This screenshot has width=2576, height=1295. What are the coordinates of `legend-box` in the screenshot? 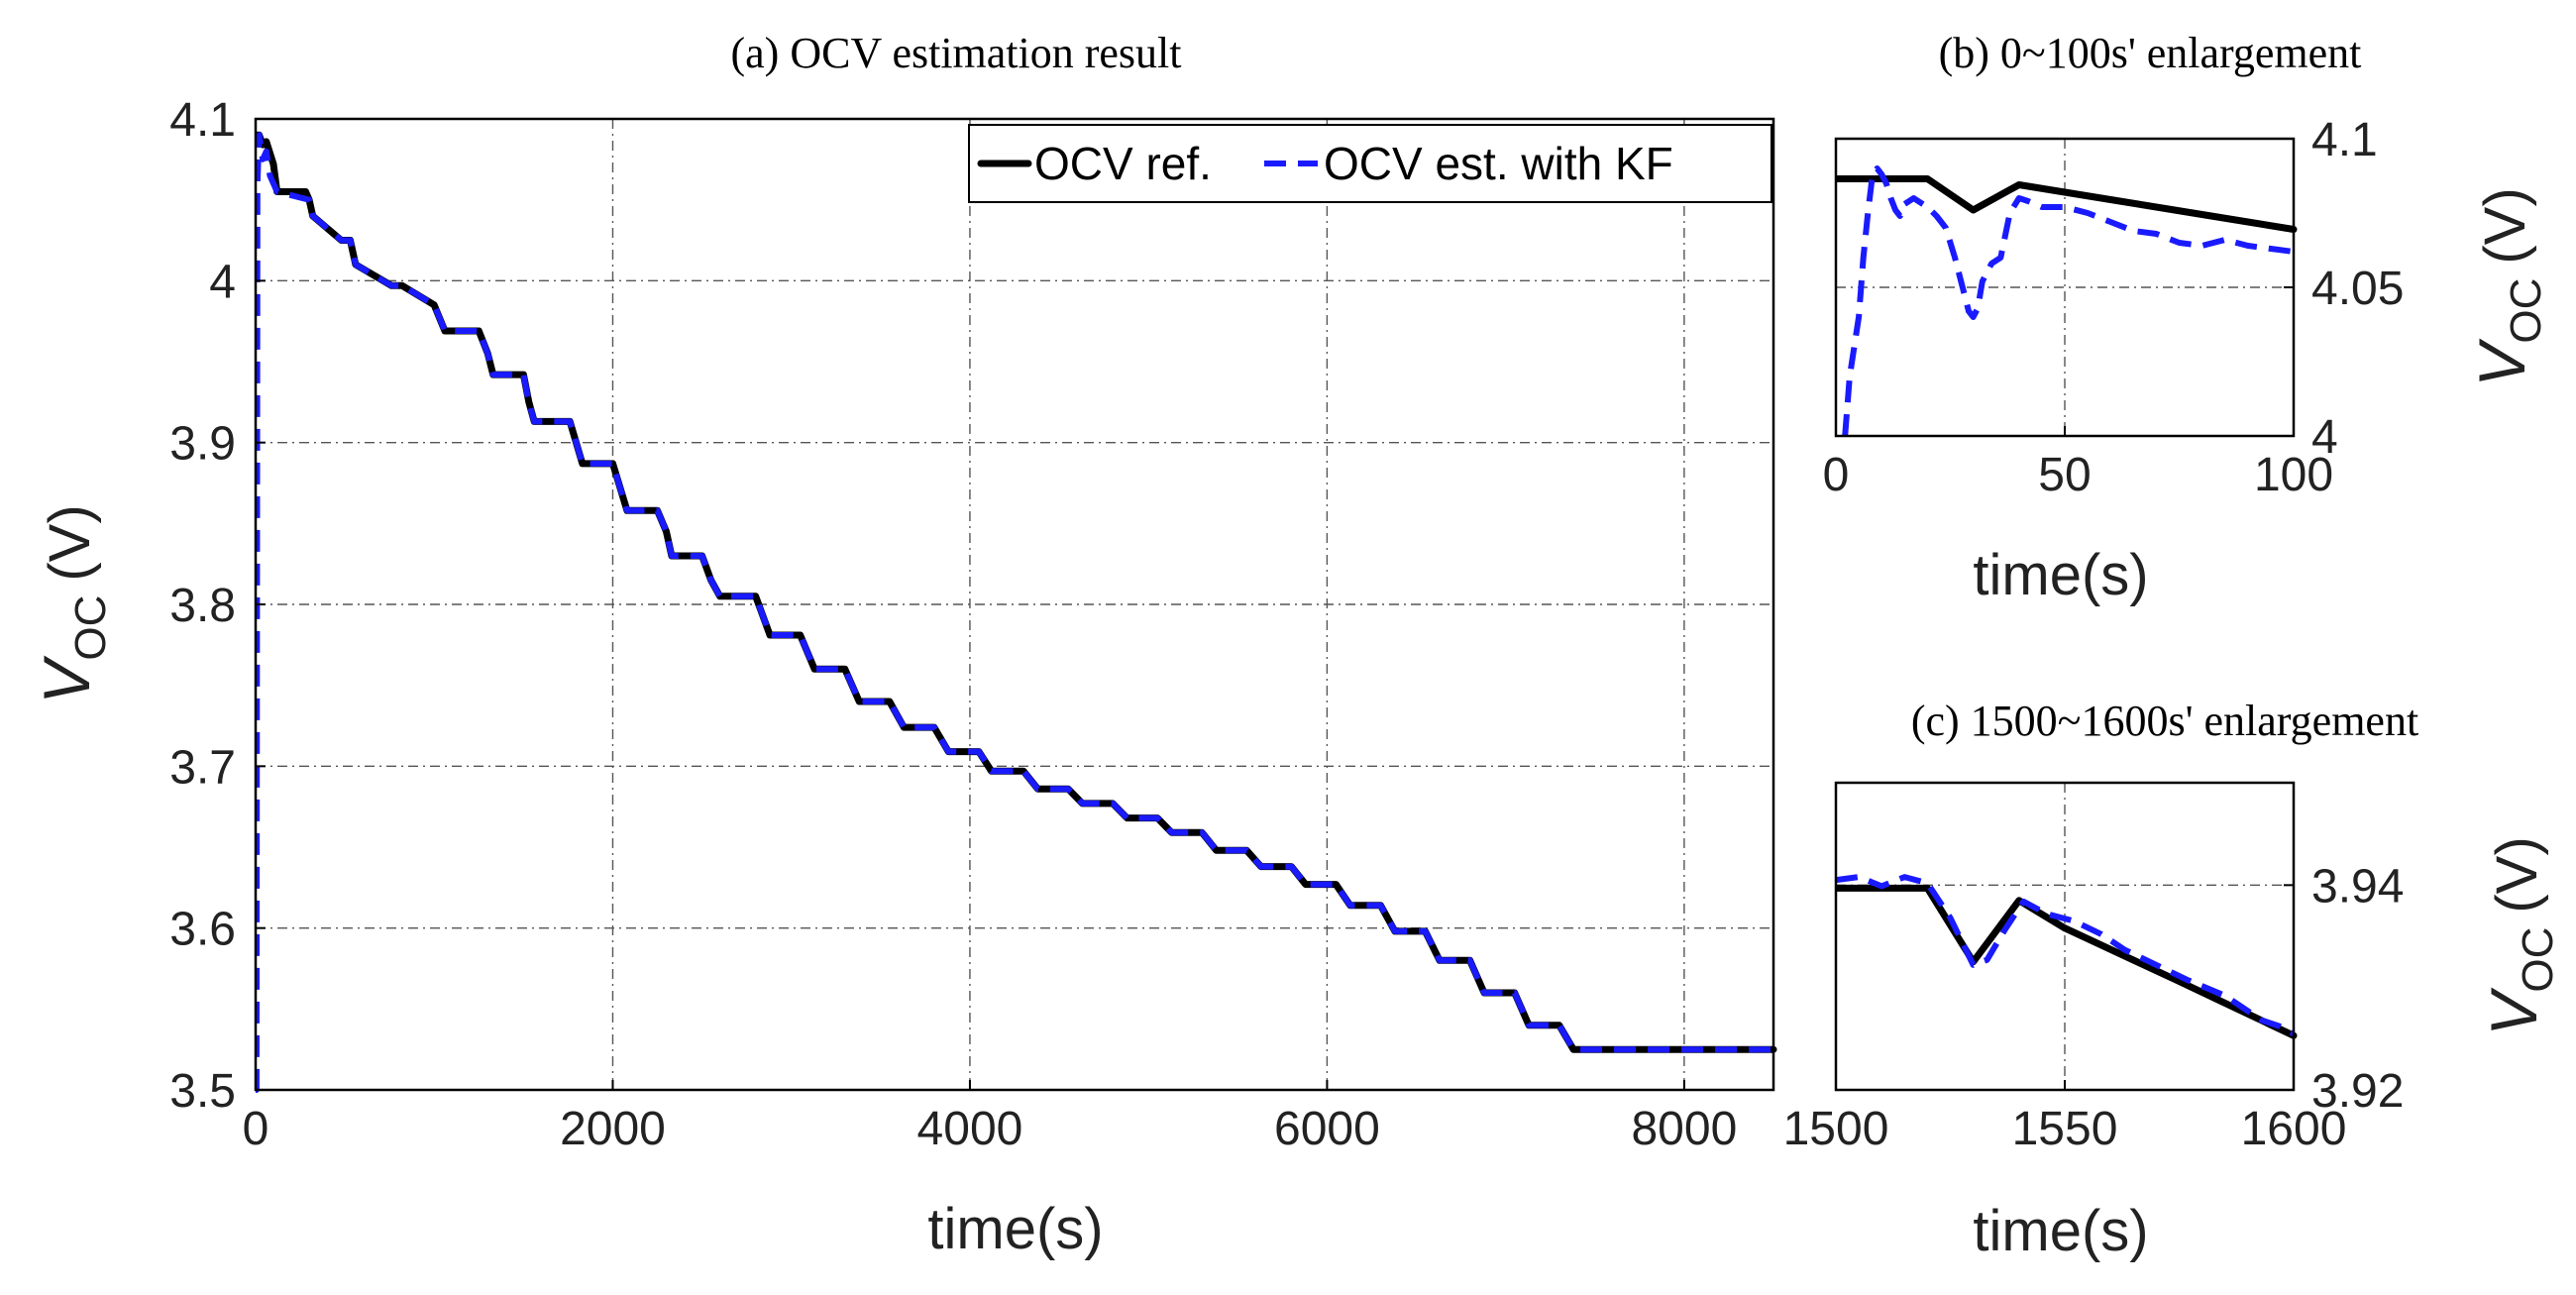 It's located at (1370, 163).